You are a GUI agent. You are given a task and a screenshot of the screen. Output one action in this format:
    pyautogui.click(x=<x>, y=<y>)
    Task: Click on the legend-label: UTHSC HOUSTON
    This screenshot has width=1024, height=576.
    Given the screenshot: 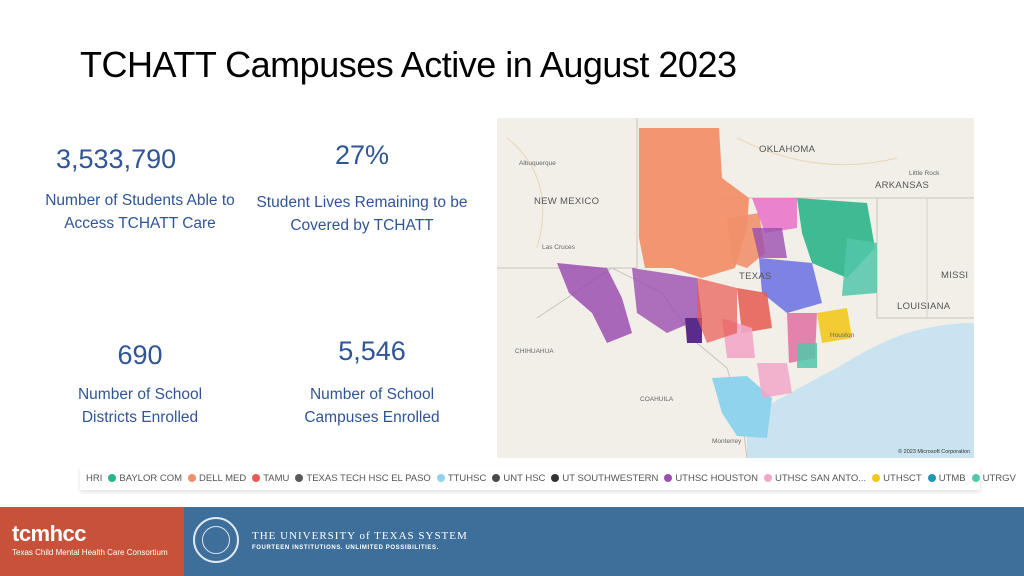 What is the action you would take?
    pyautogui.click(x=717, y=478)
    